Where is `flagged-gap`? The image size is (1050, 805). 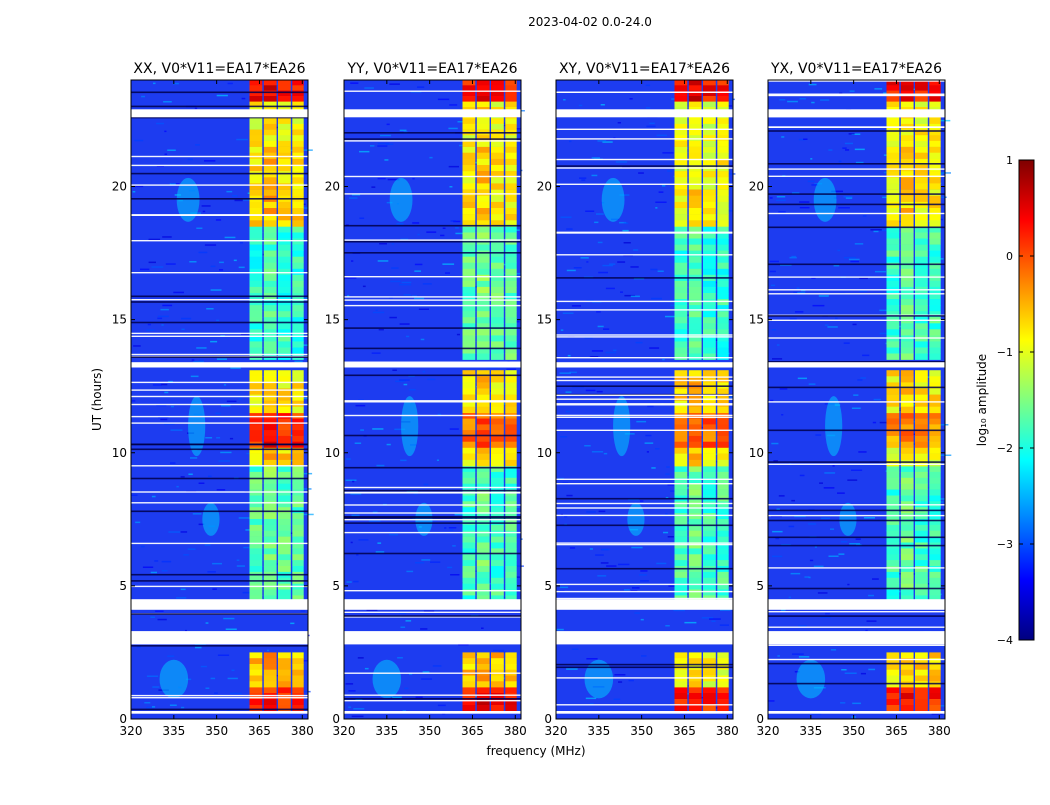
flagged-gap is located at coordinates (432, 604).